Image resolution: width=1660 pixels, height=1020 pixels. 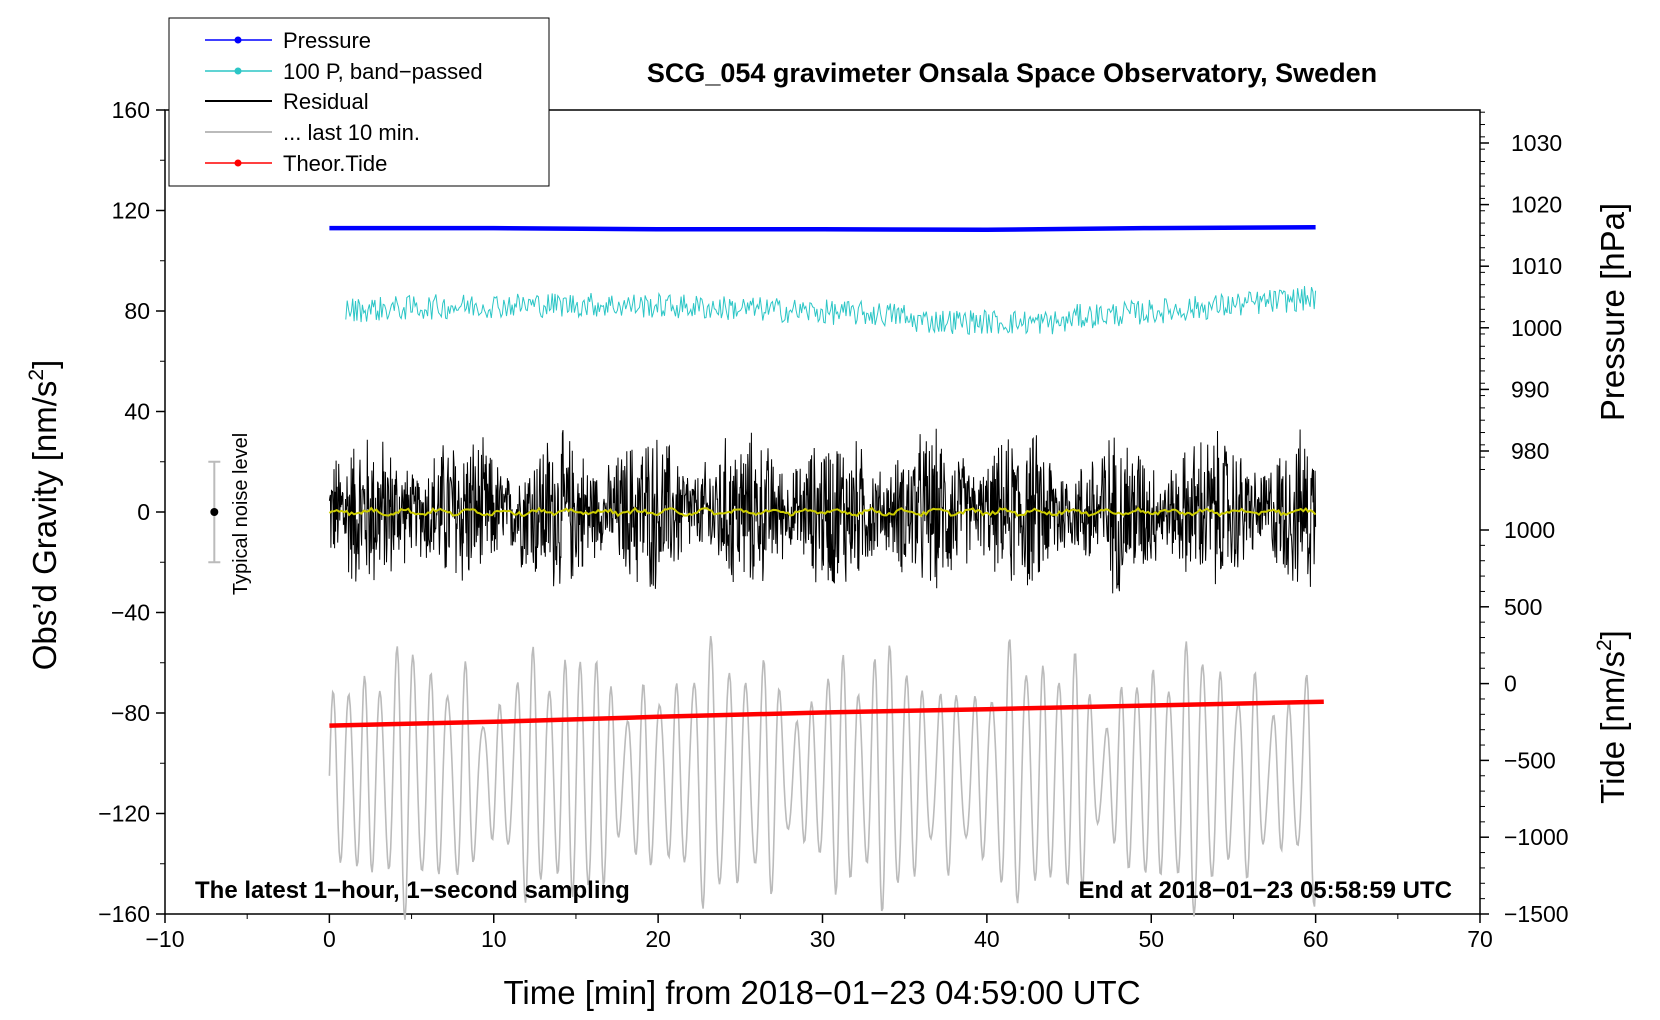 I want to click on y-left-tick-label: −80, so click(x=130, y=713).